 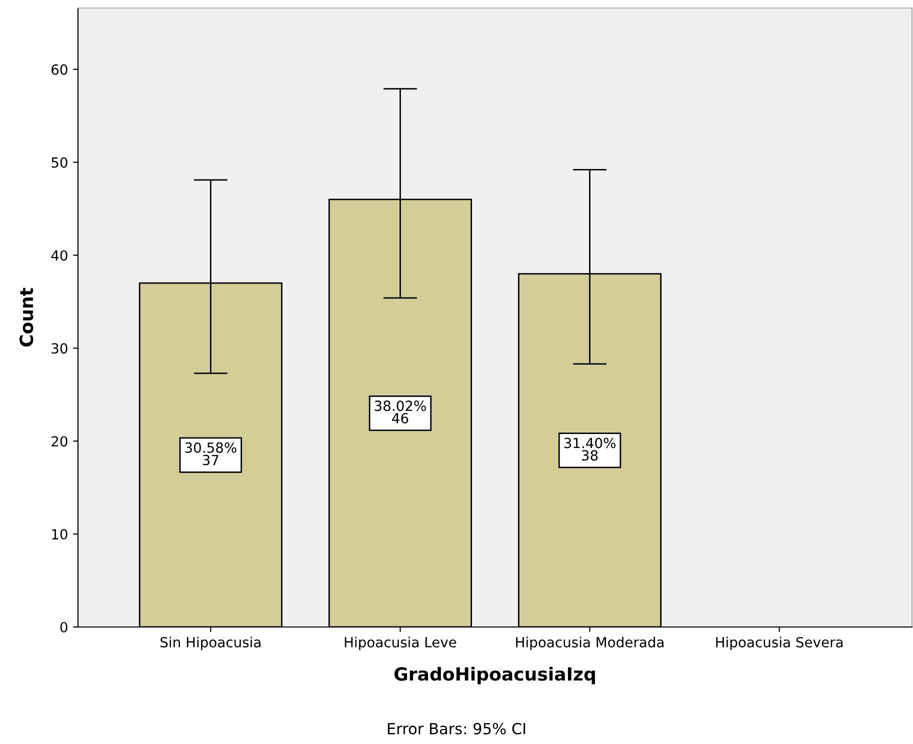 What do you see at coordinates (60, 162) in the screenshot?
I see `y-tick-label: 50` at bounding box center [60, 162].